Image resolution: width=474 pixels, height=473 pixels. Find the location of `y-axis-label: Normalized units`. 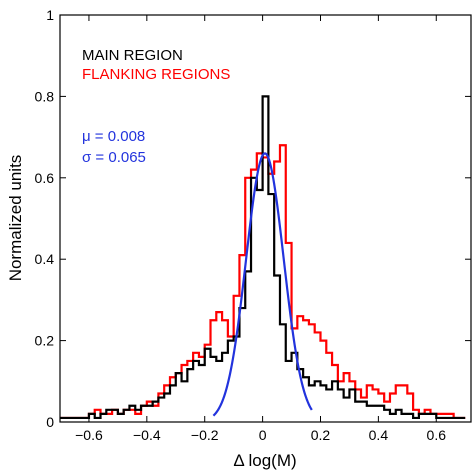

y-axis-label: Normalized units is located at coordinates (15, 218).